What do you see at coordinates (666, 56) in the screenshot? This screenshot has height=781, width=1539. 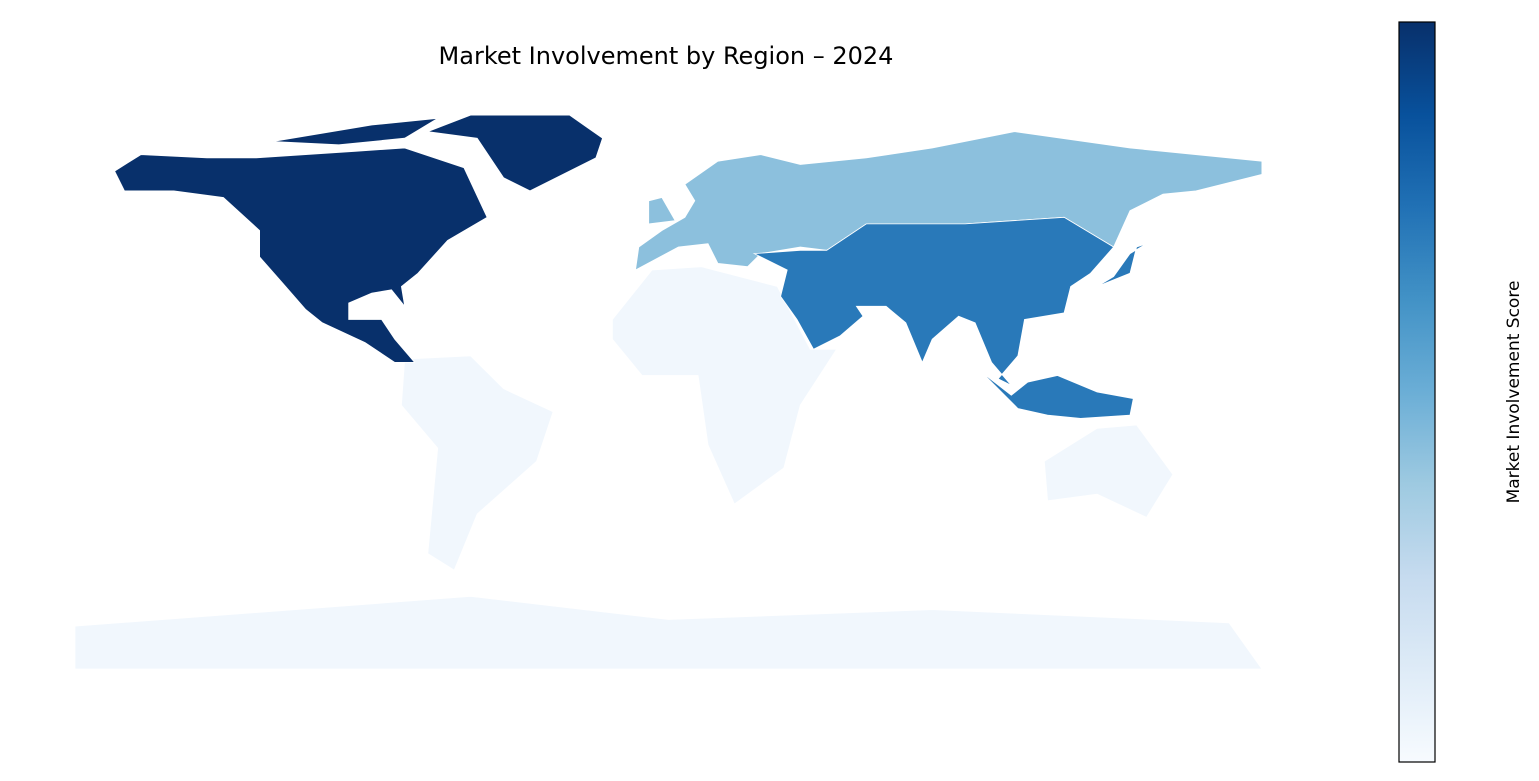 I see `map-title: Market Involvement by Region – 2024` at bounding box center [666, 56].